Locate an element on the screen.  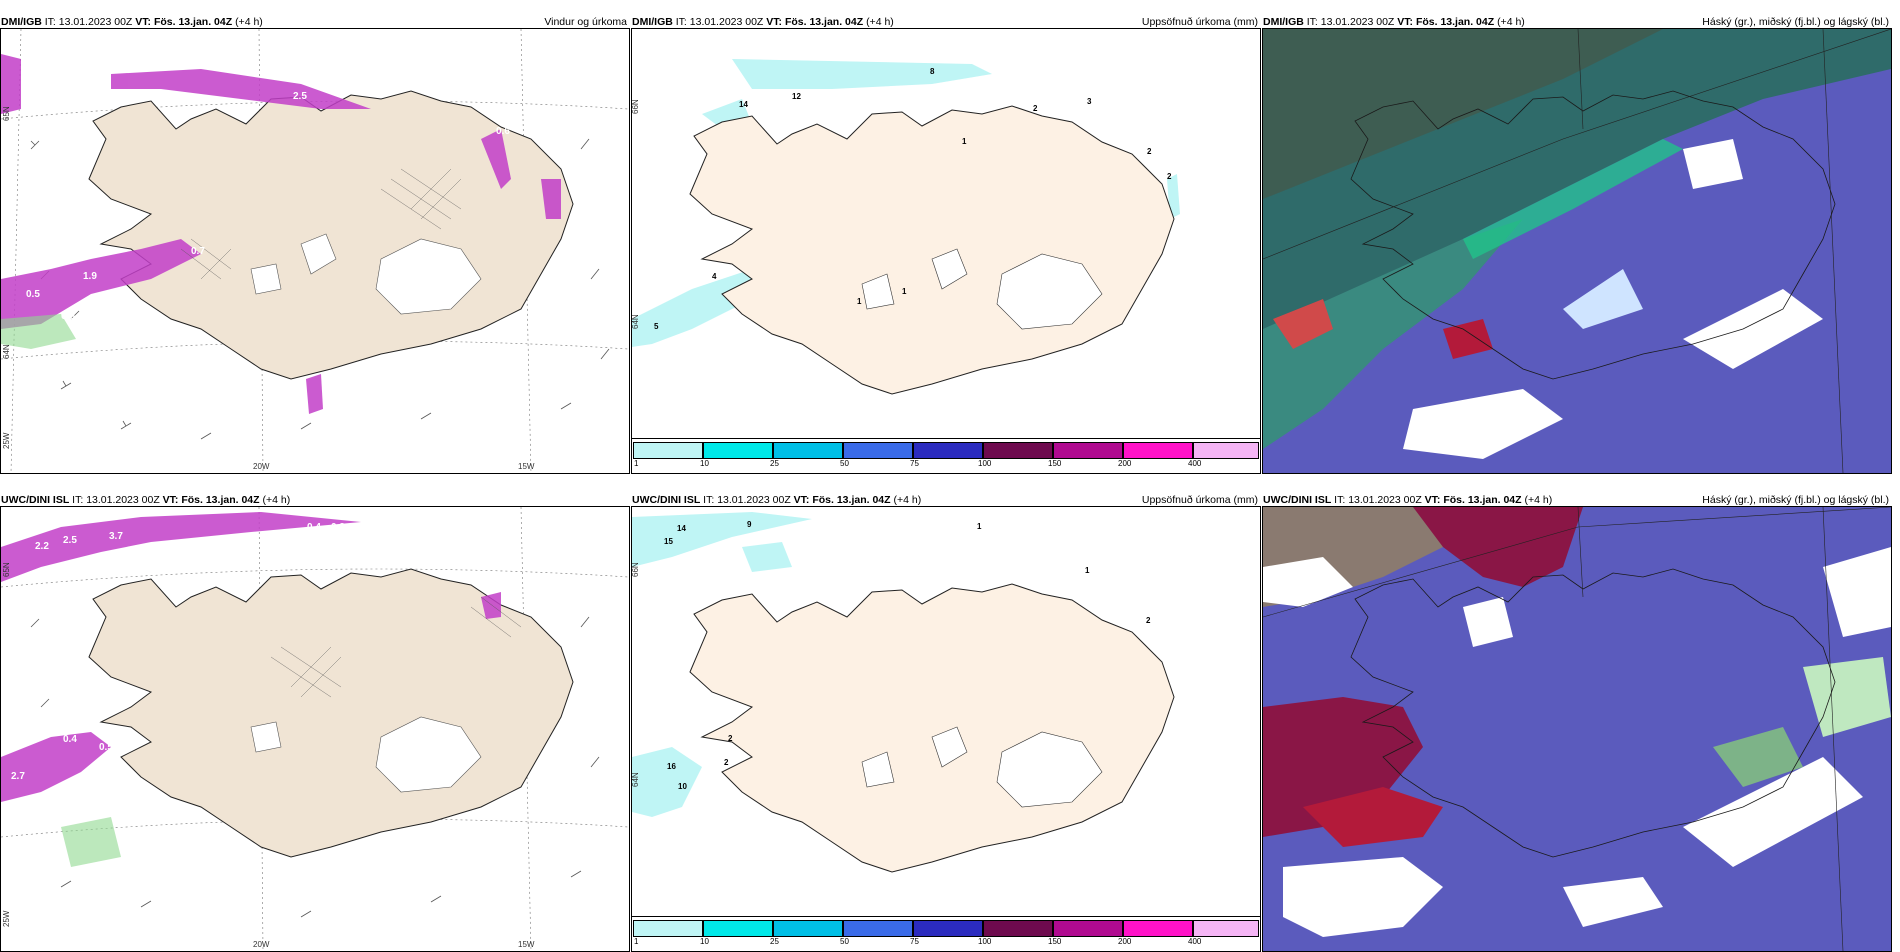
iceland-outline is located at coordinates (1593, 713).